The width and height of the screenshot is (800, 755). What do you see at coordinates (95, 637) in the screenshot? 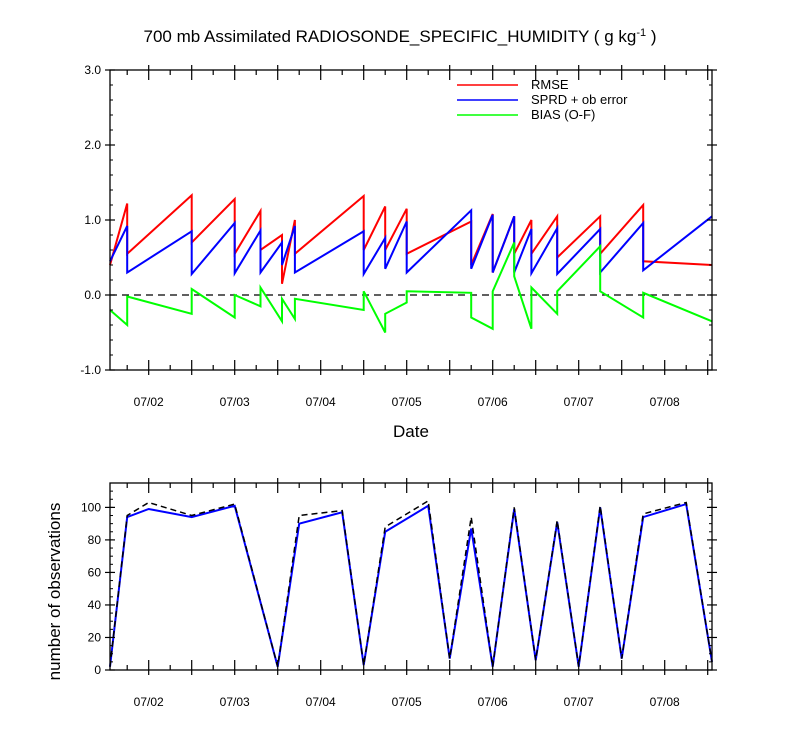
I see `y-tick-label: 20` at bounding box center [95, 637].